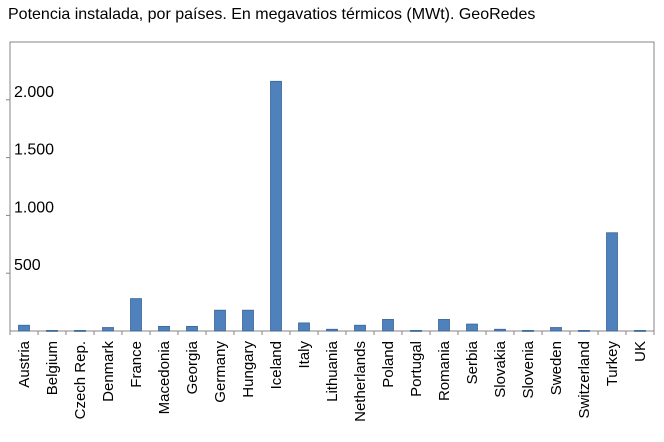 This screenshot has width=664, height=442. What do you see at coordinates (584, 380) in the screenshot?
I see `category-label: Switzerland` at bounding box center [584, 380].